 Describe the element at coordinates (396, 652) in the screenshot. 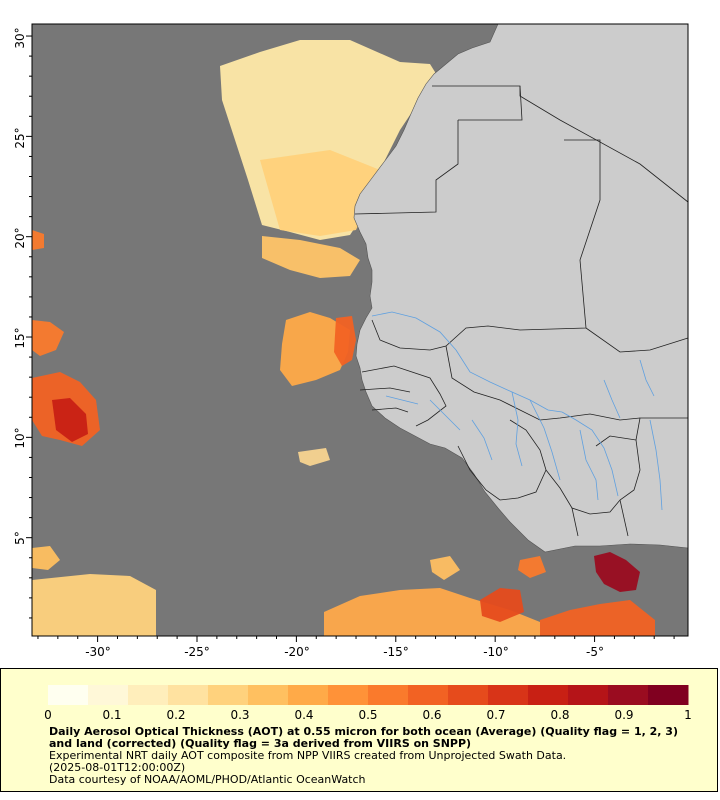

I see `lon-tick-label: -15°` at that location.